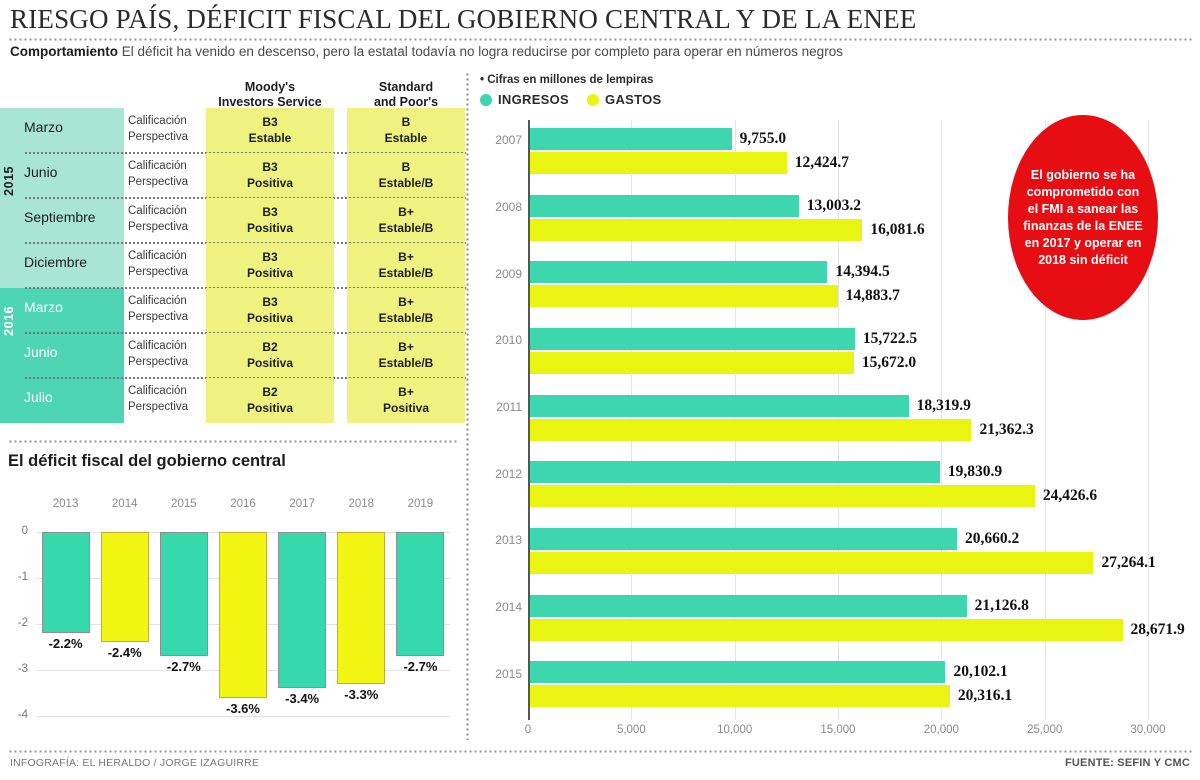 Image resolution: width=1200 pixels, height=780 pixels. Describe the element at coordinates (243, 504) in the screenshot. I see `x-axis-tick: 2016` at that location.